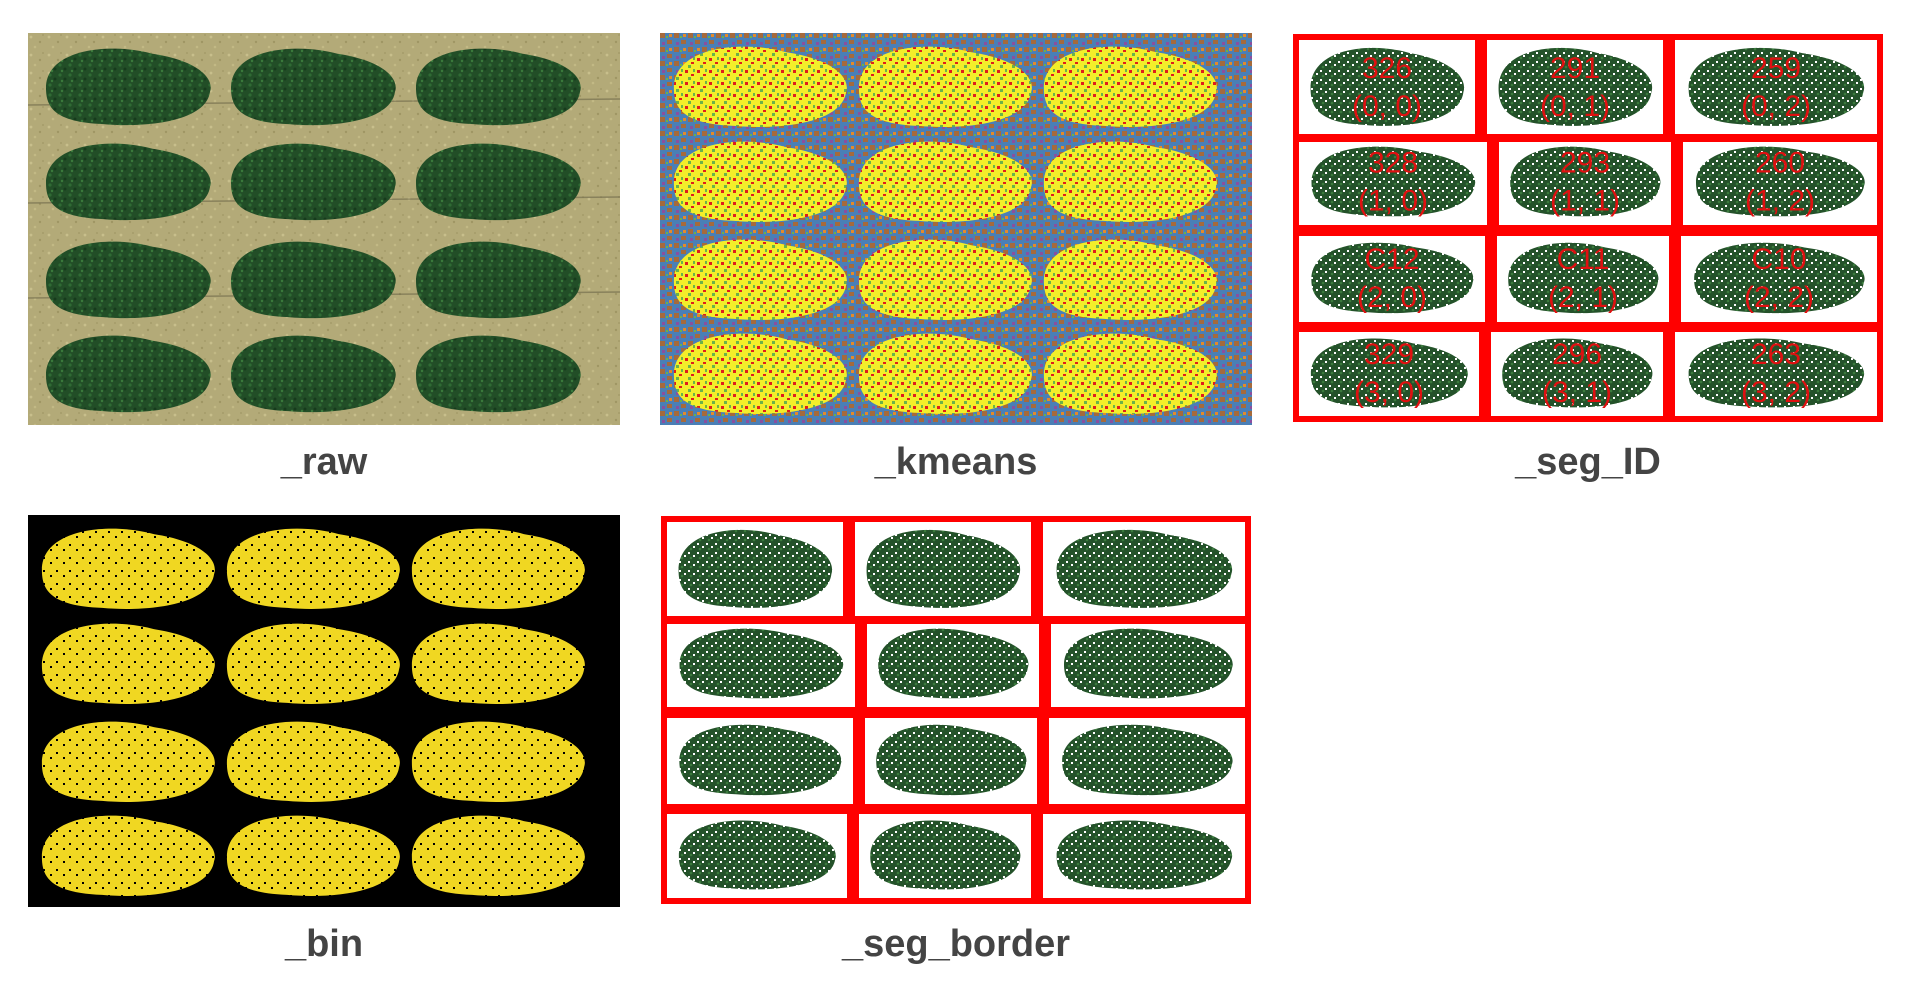  What do you see at coordinates (1583, 259) in the screenshot?
I see `seg-id-label: C11` at bounding box center [1583, 259].